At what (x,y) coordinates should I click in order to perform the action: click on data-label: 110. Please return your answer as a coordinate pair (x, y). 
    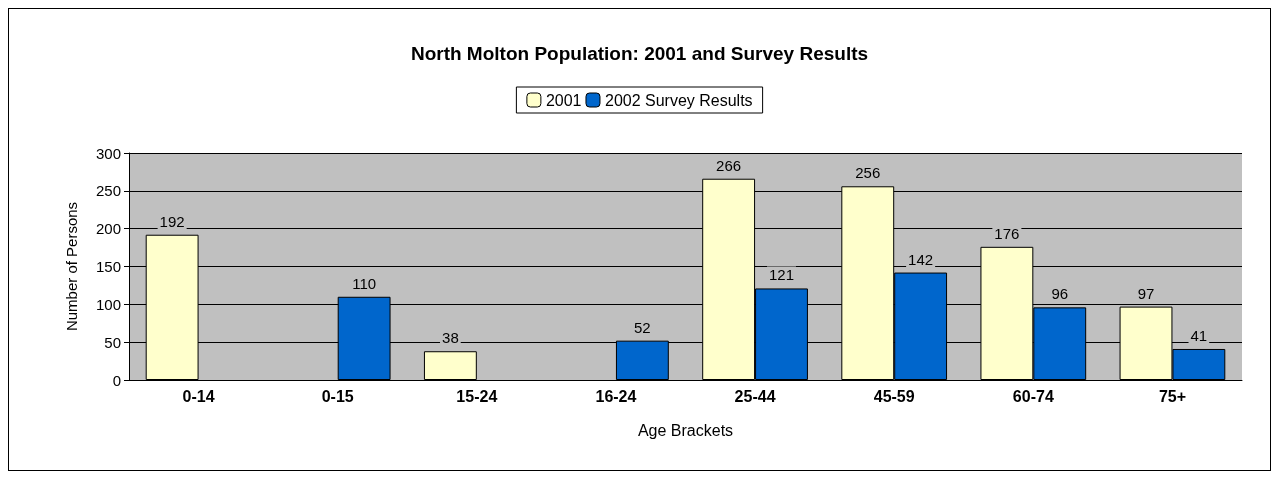
    Looking at the image, I should click on (364, 283).